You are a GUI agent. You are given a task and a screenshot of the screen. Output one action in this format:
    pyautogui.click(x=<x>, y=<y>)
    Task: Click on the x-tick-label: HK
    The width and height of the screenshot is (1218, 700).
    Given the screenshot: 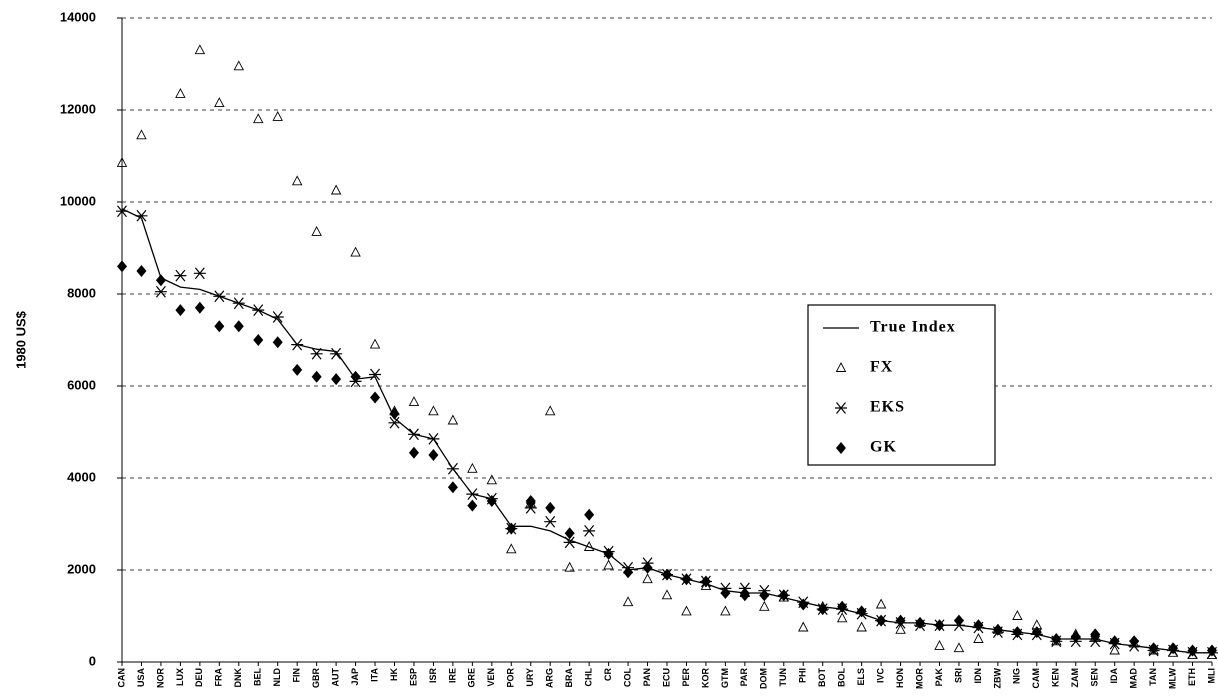 What is the action you would take?
    pyautogui.click(x=394, y=674)
    